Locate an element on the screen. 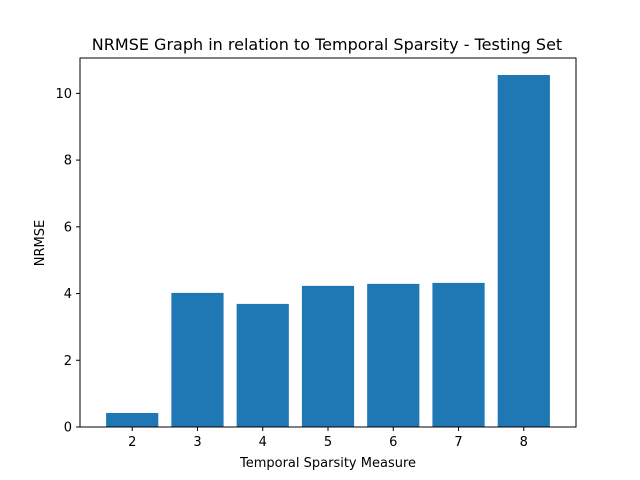 The image size is (640, 480). y-tick-label: 10 is located at coordinates (63, 94).